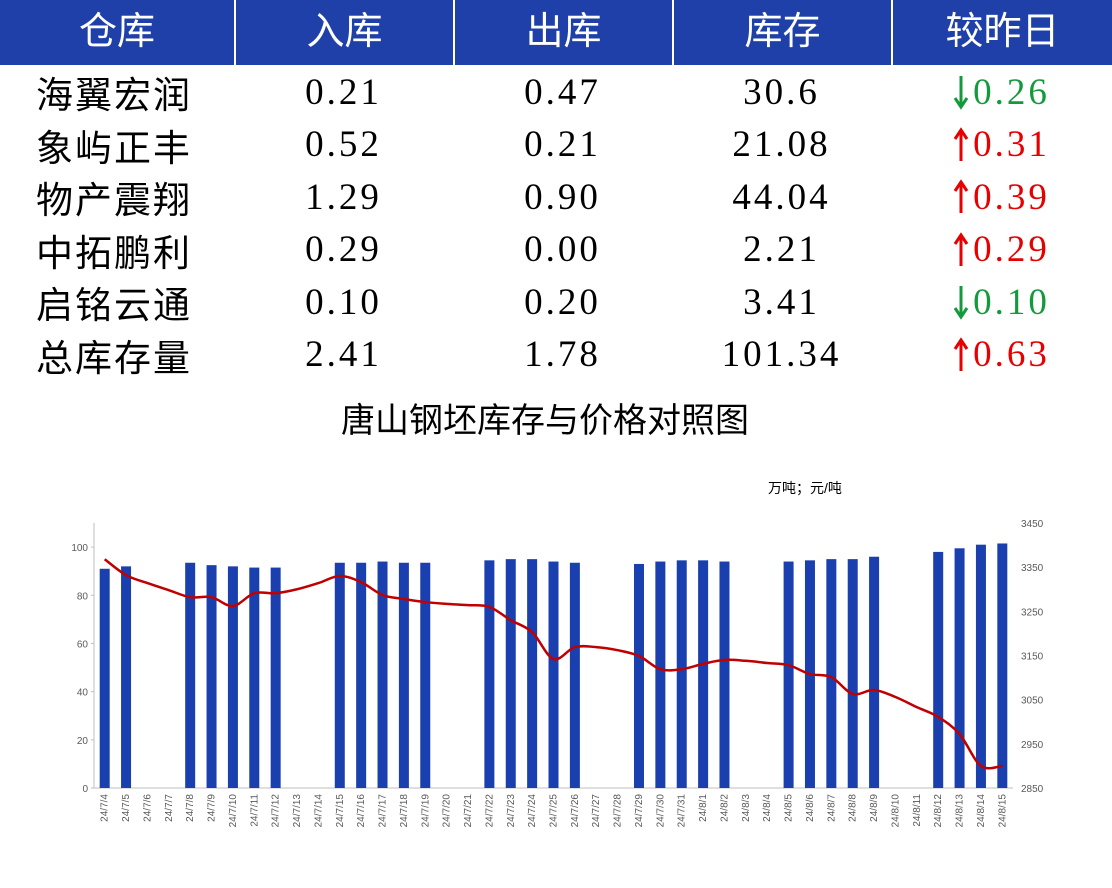  Describe the element at coordinates (746, 808) in the screenshot. I see `x-tick-label: 24/8/3` at that location.